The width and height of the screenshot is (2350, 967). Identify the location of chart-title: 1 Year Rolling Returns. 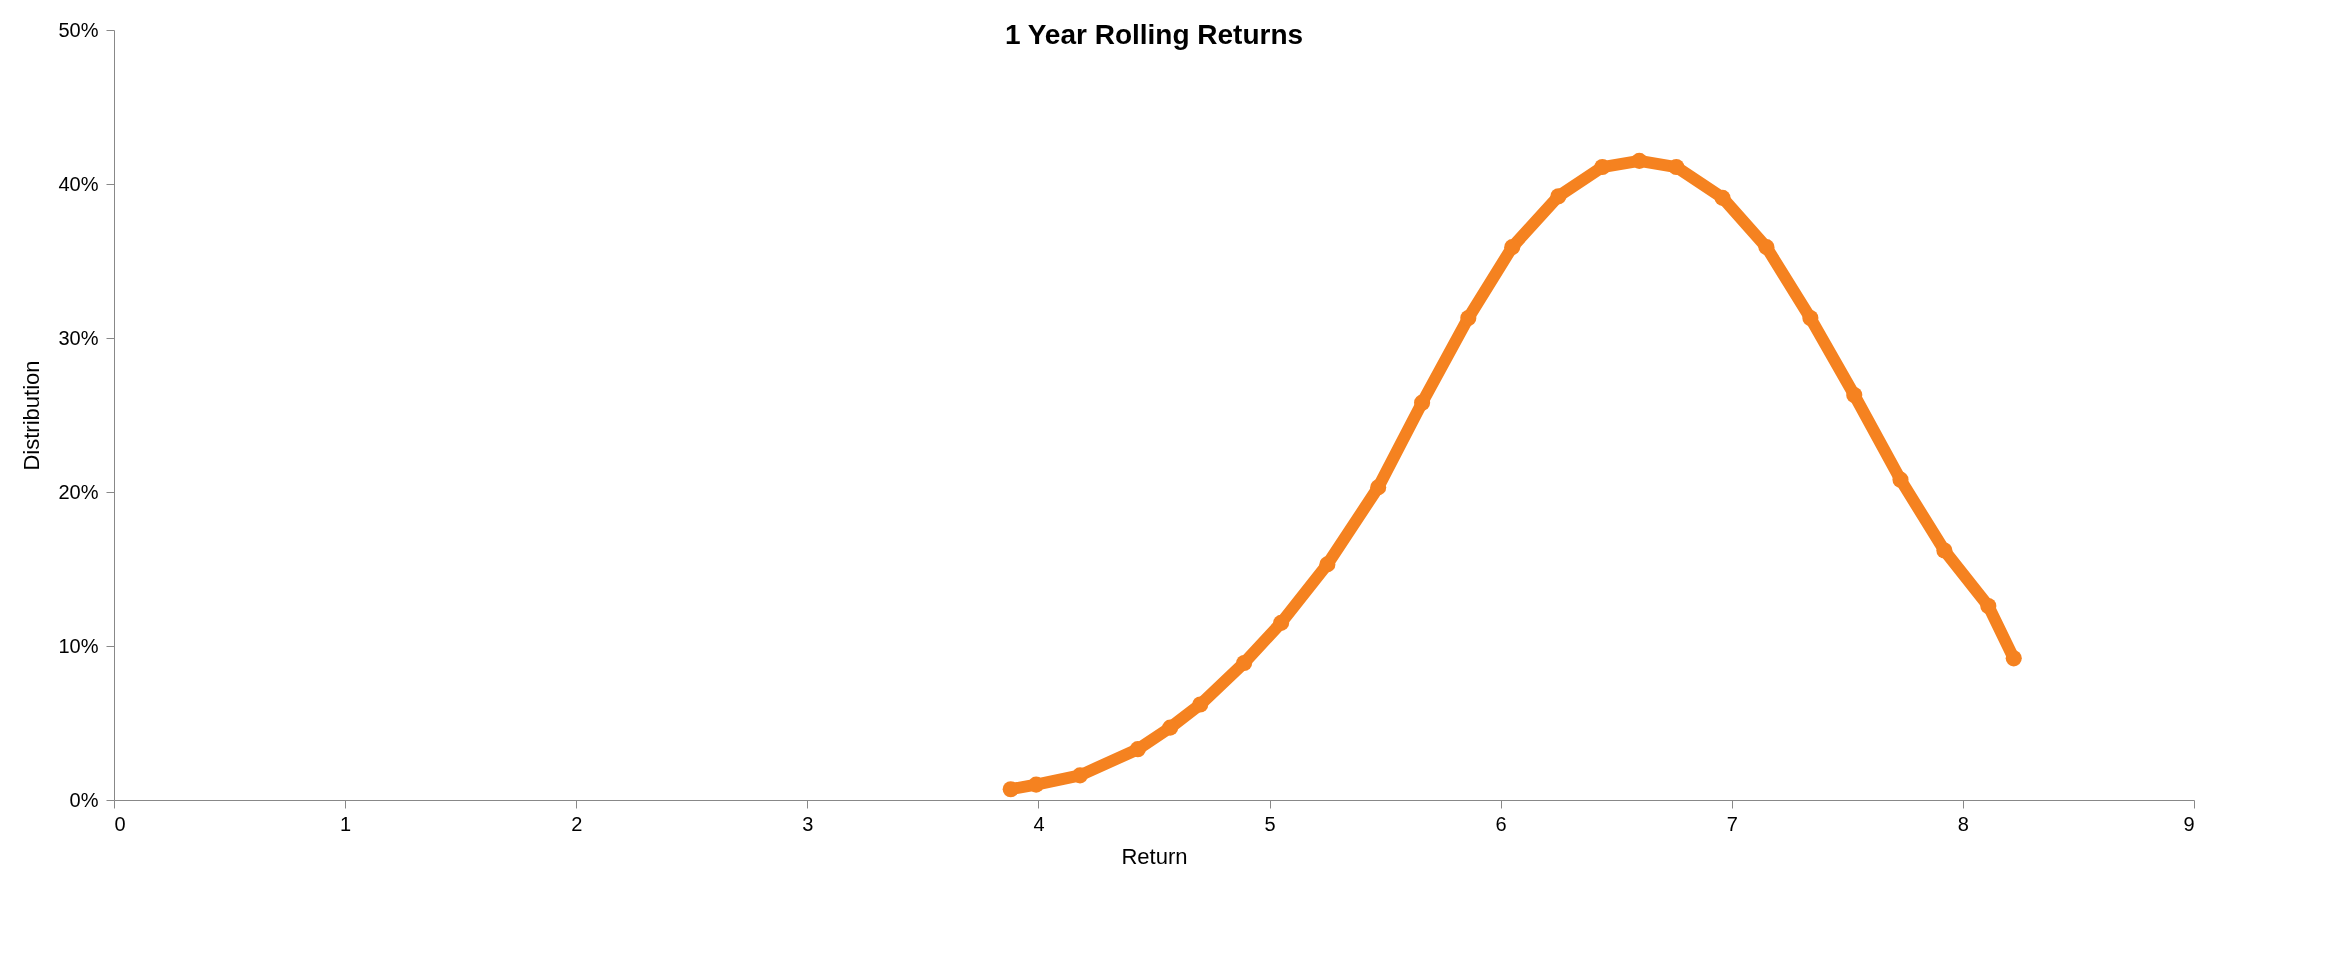
(1154, 34).